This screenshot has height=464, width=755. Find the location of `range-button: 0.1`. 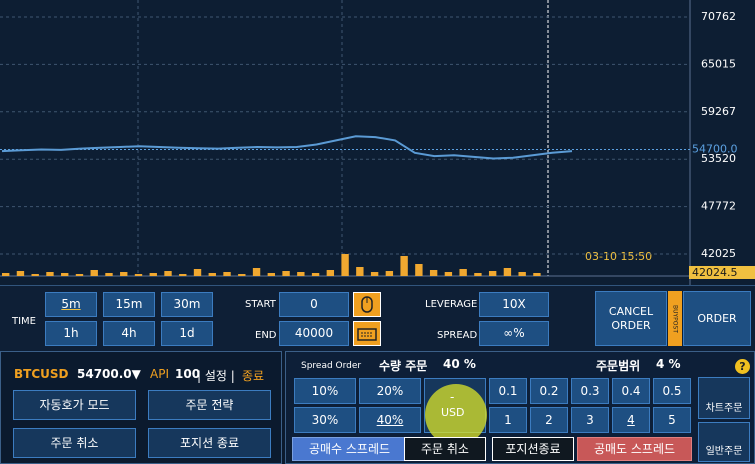

range-button: 0.1 is located at coordinates (508, 391).